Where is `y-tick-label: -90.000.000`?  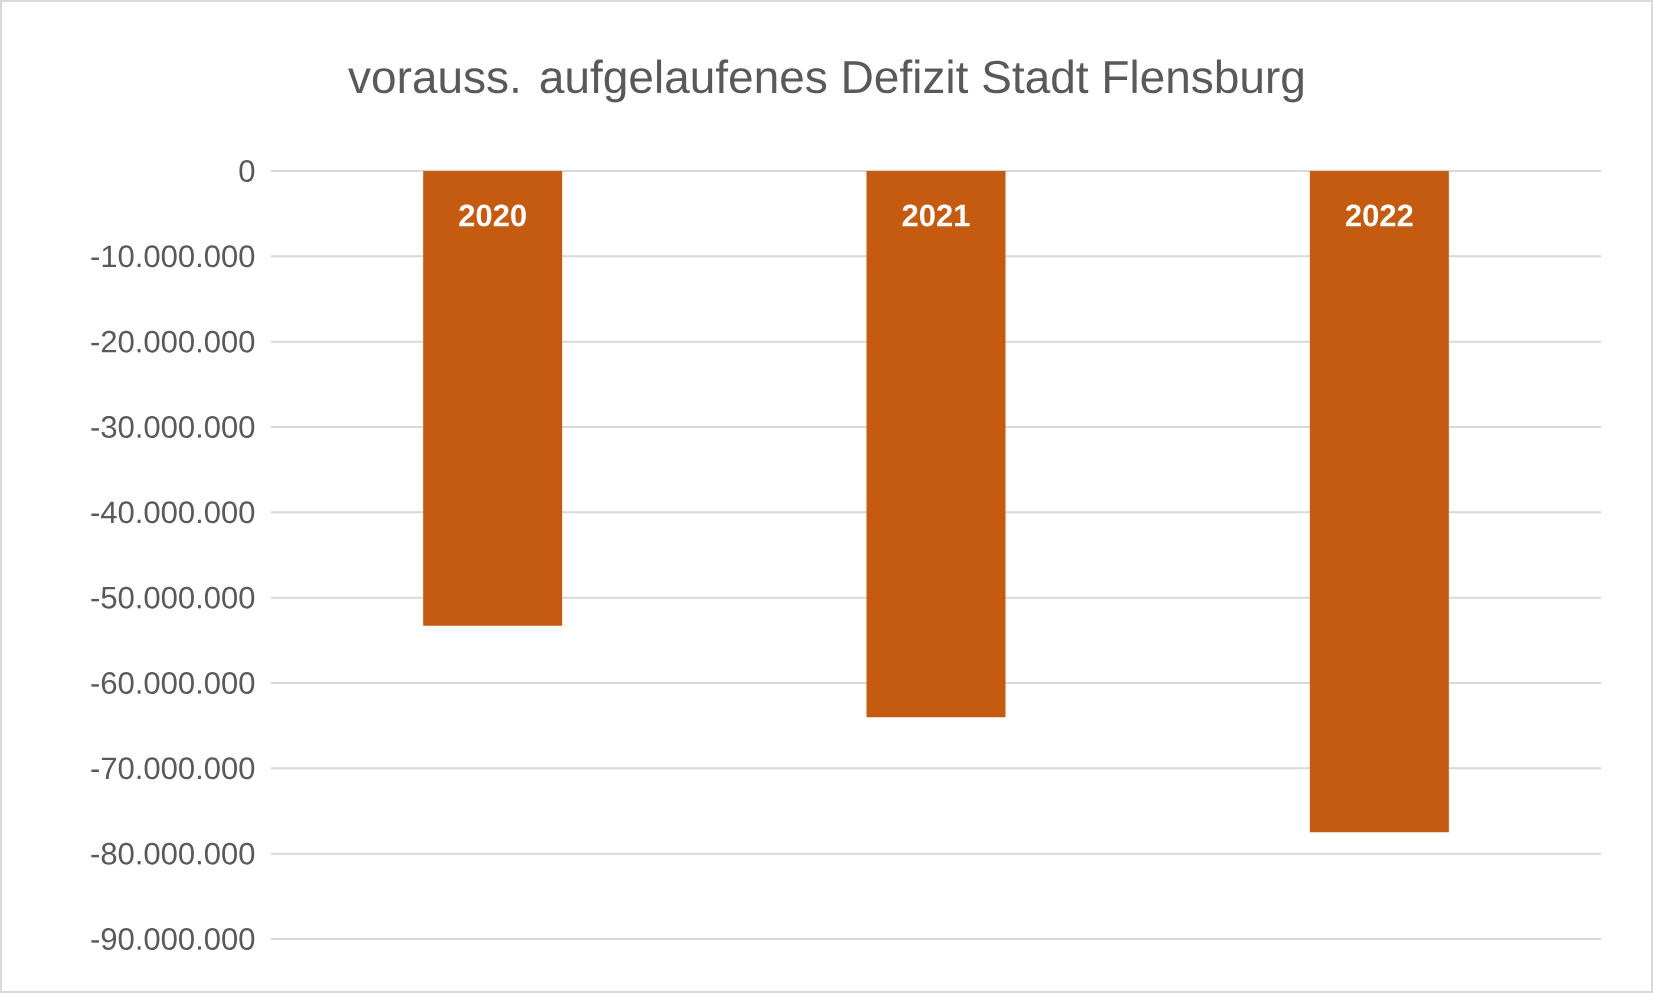 y-tick-label: -90.000.000 is located at coordinates (173, 939).